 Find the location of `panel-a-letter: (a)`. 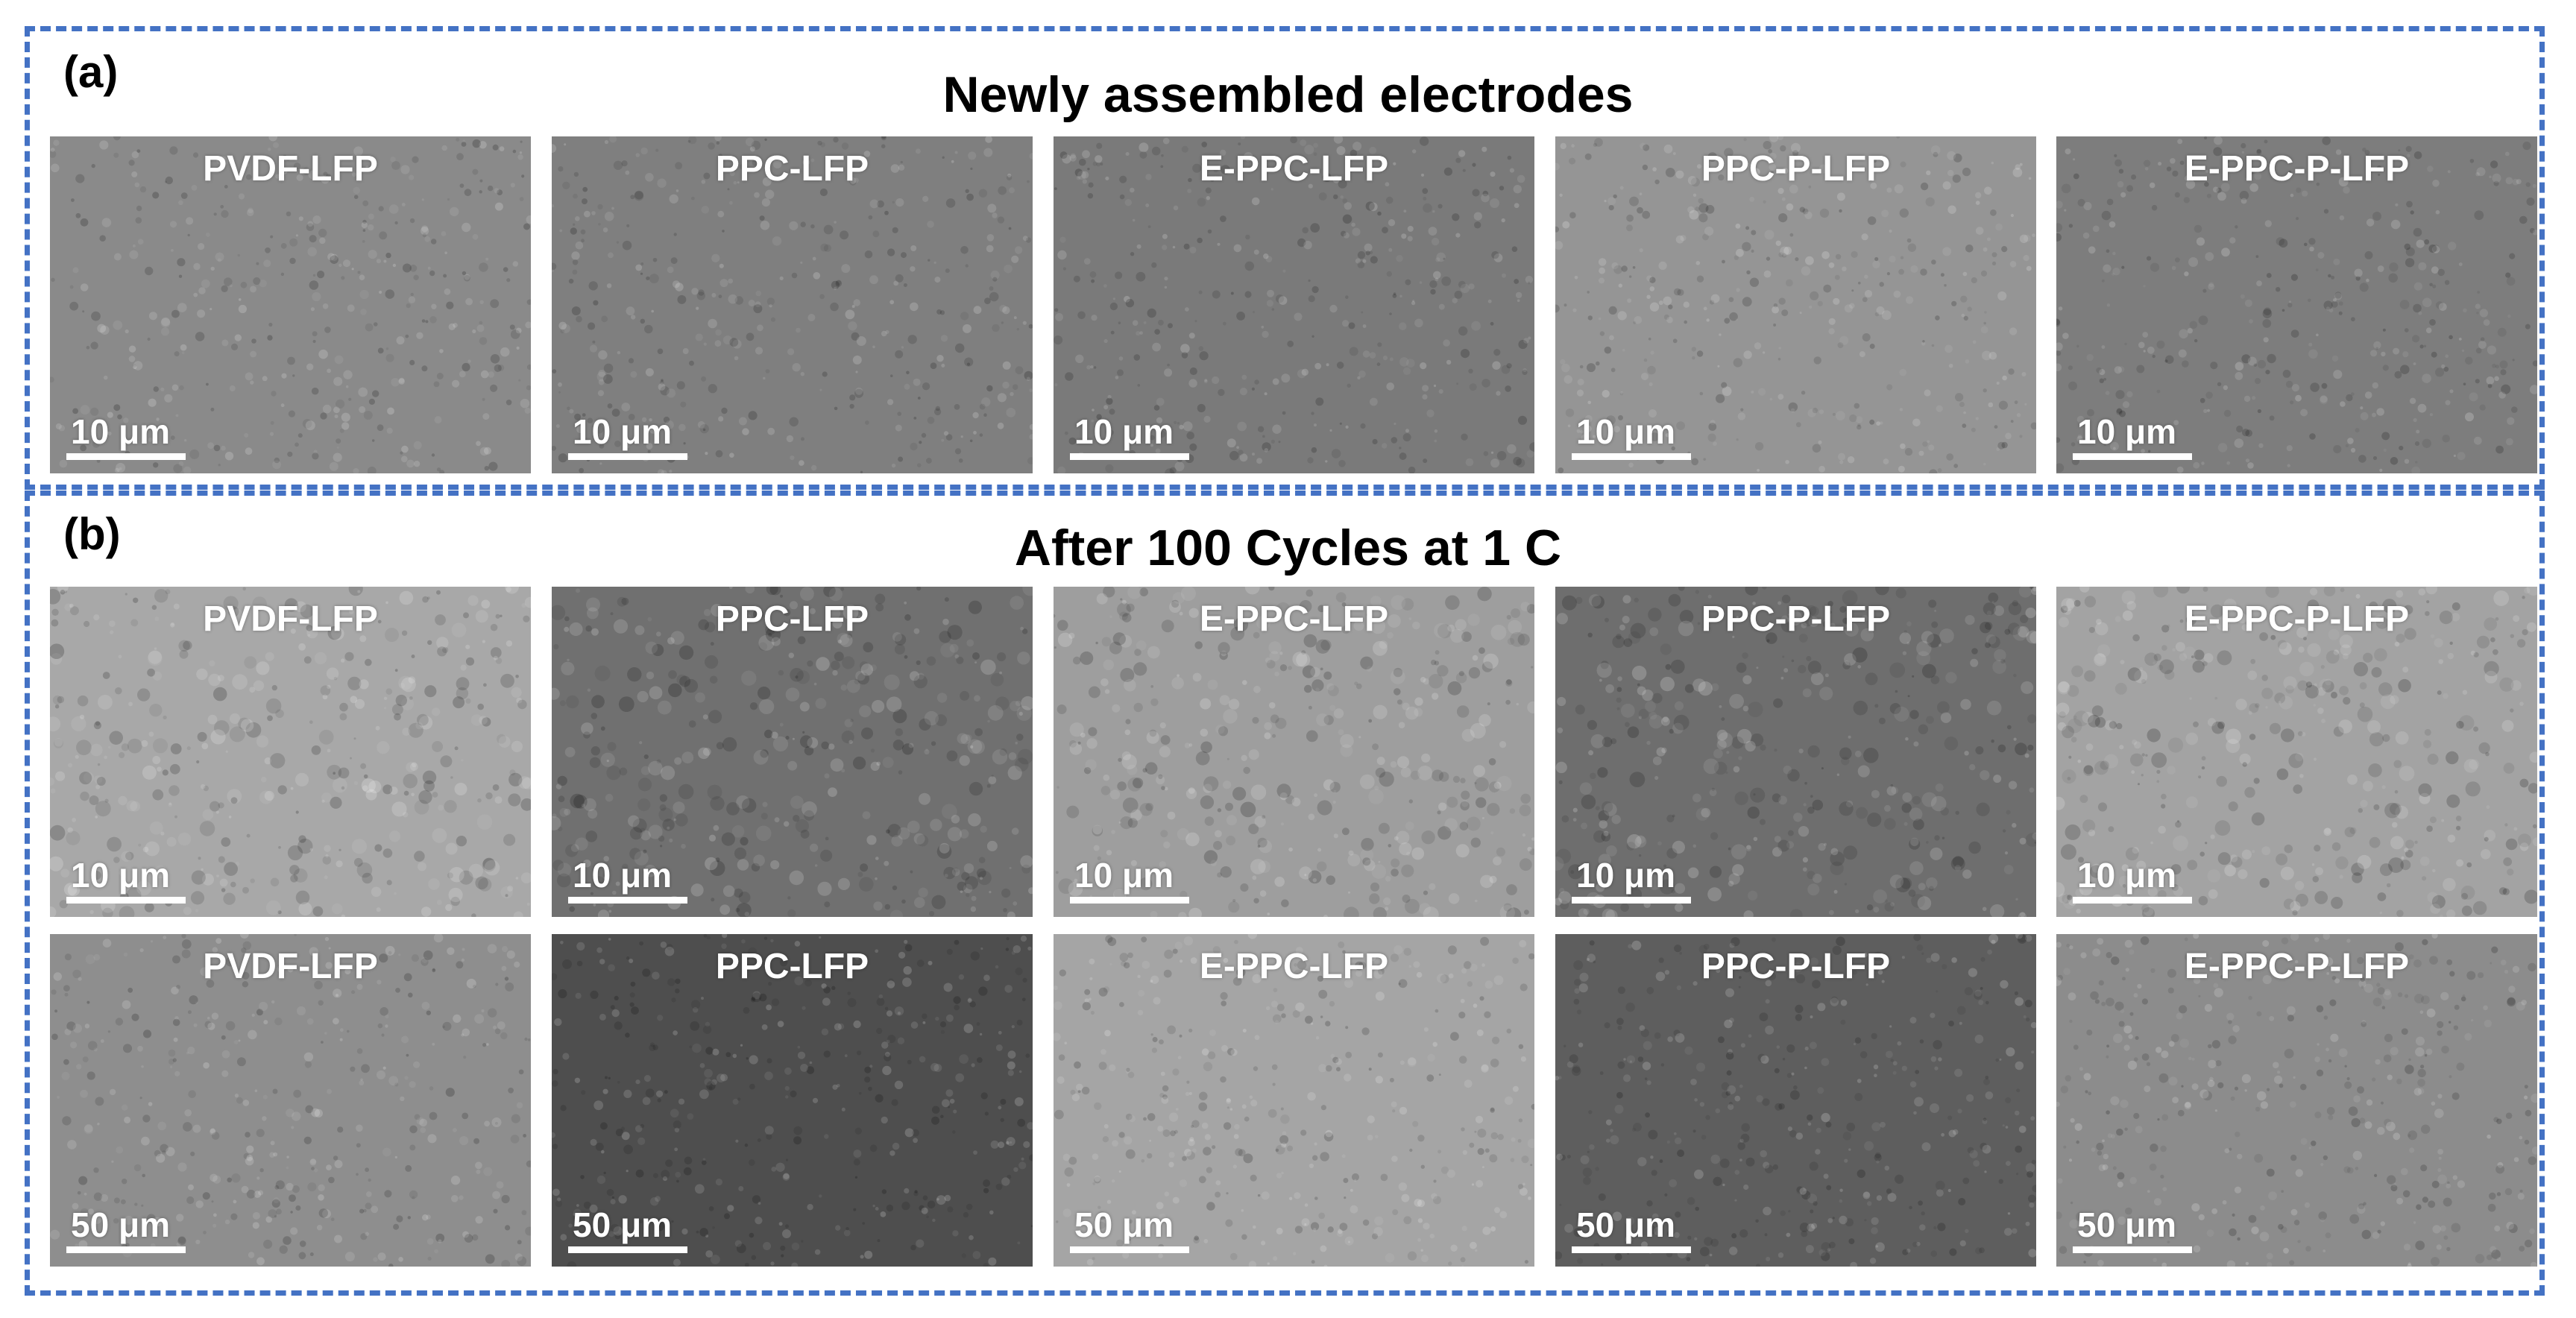

panel-a-letter: (a) is located at coordinates (91, 72).